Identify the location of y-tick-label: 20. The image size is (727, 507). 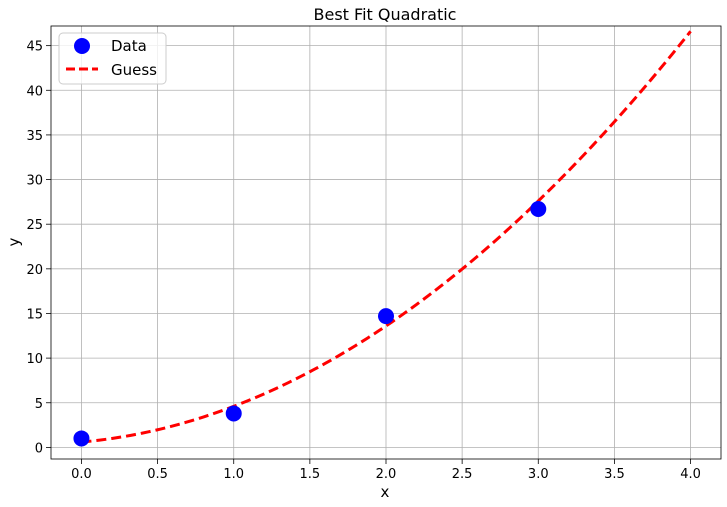
(34, 270).